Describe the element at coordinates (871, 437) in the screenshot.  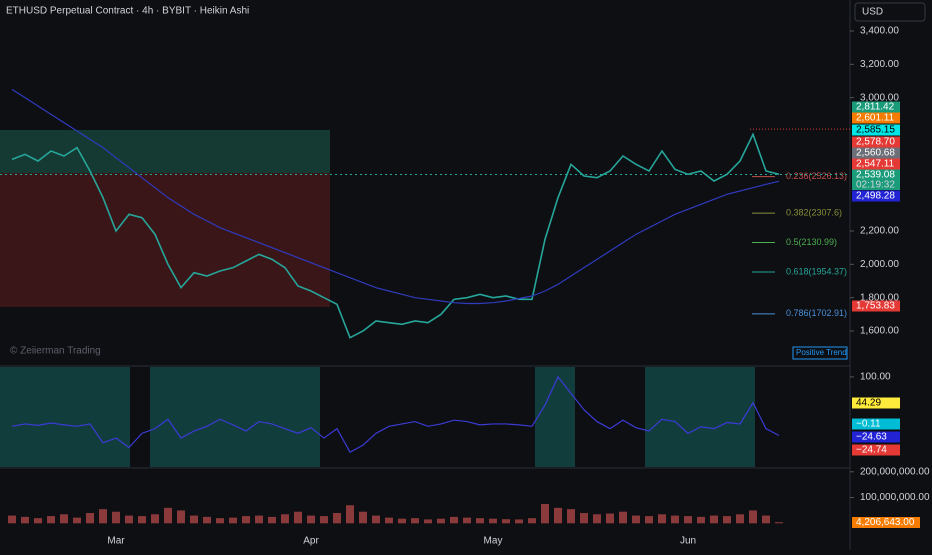
I see `price-badge-label: −24.63` at that location.